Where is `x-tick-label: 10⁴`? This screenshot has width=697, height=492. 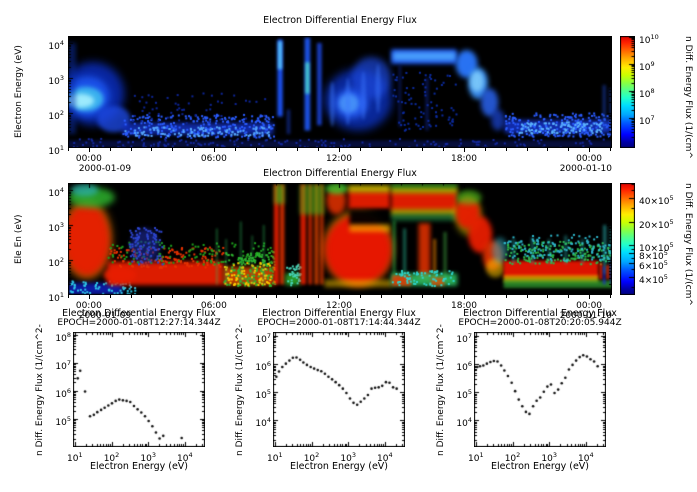 x-tick-label: 10⁴ is located at coordinates (385, 457).